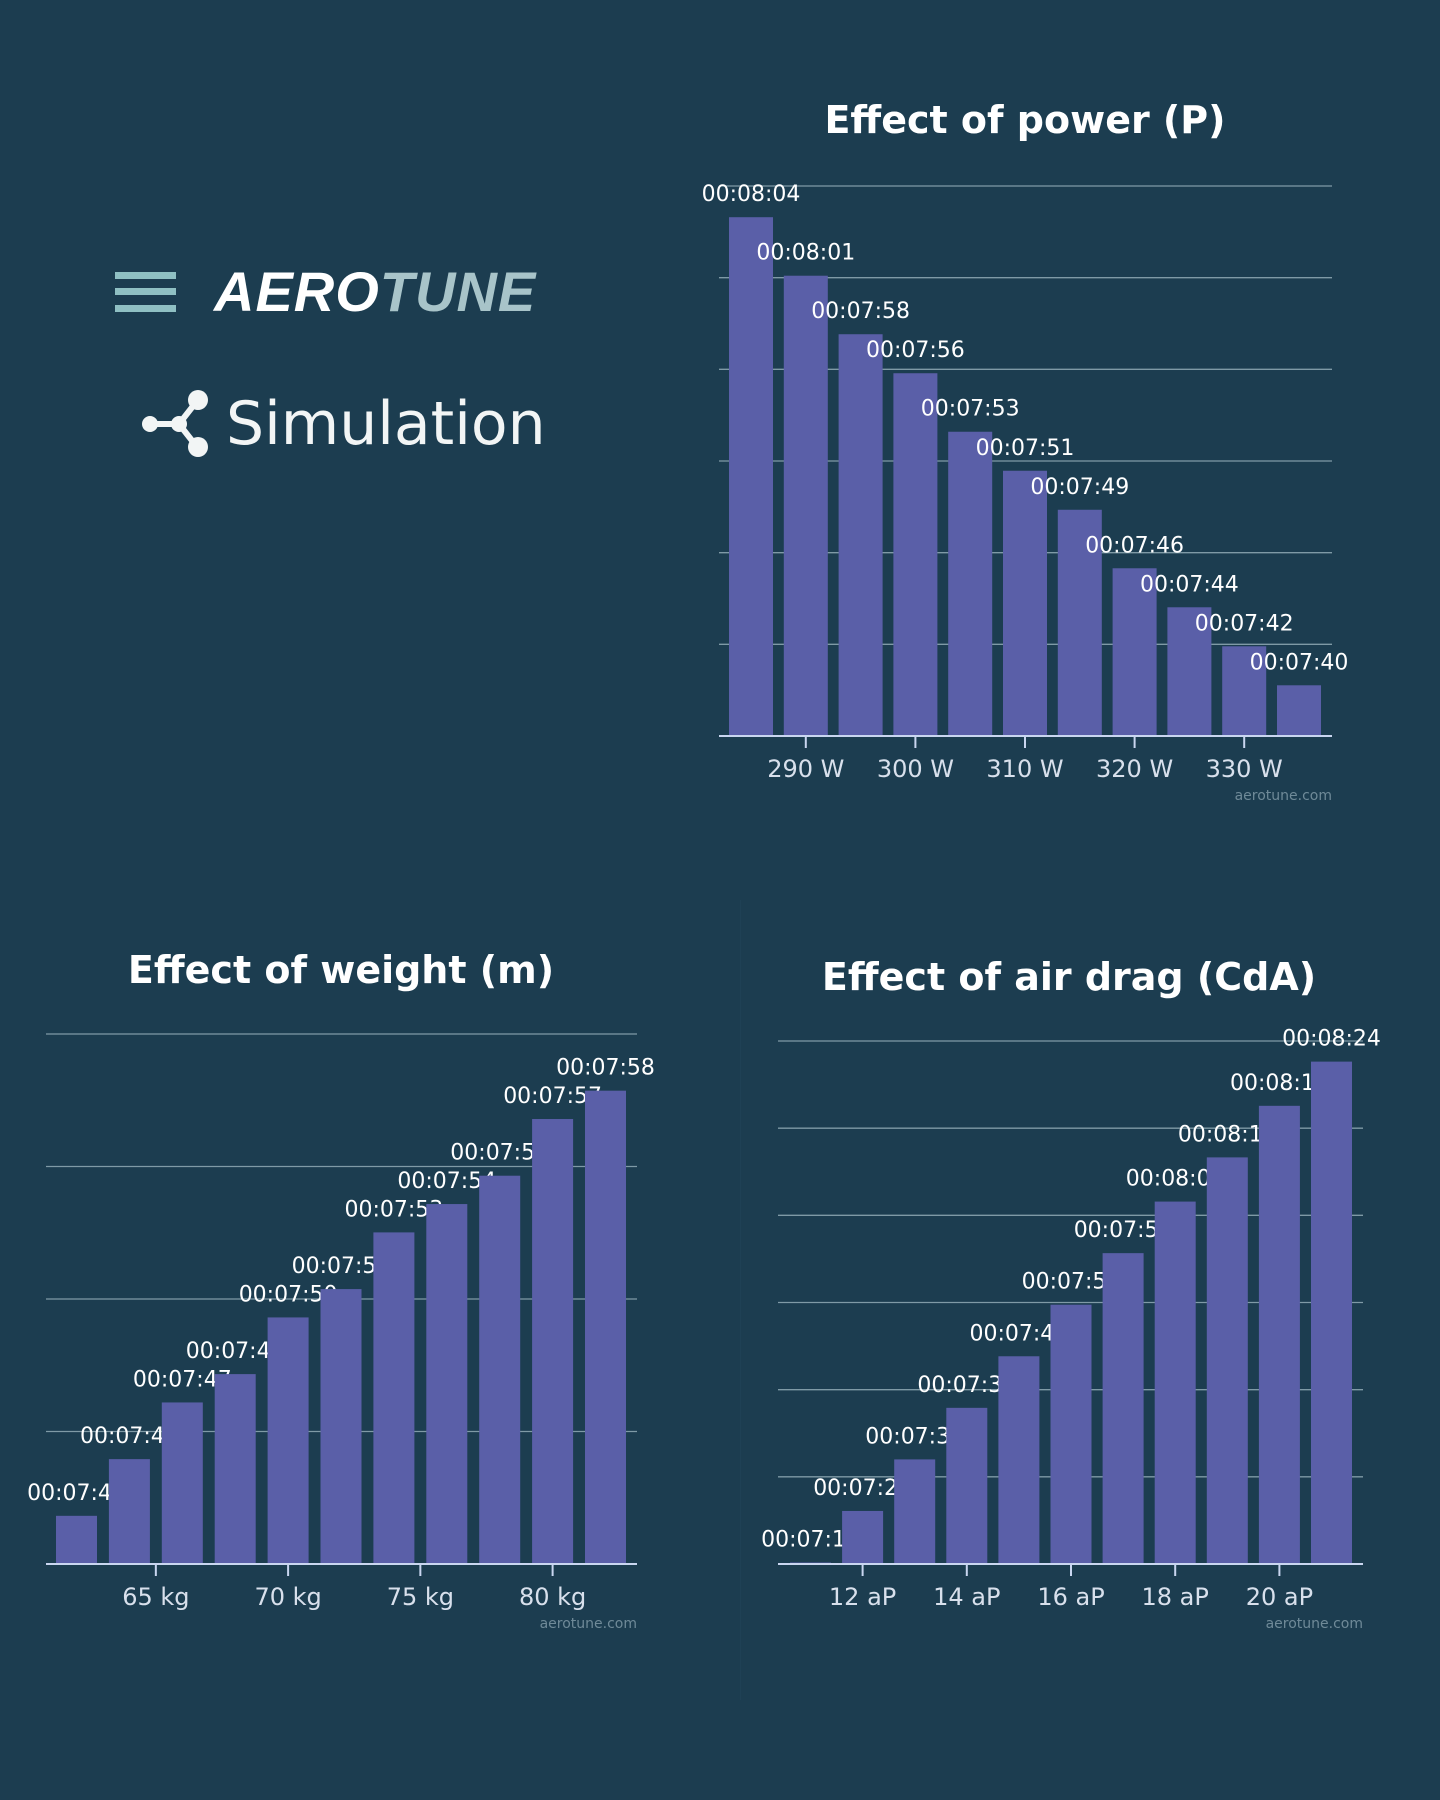 The height and width of the screenshot is (1800, 1440). What do you see at coordinates (966, 1597) in the screenshot?
I see `drag-x-tick-label: 14 aP` at bounding box center [966, 1597].